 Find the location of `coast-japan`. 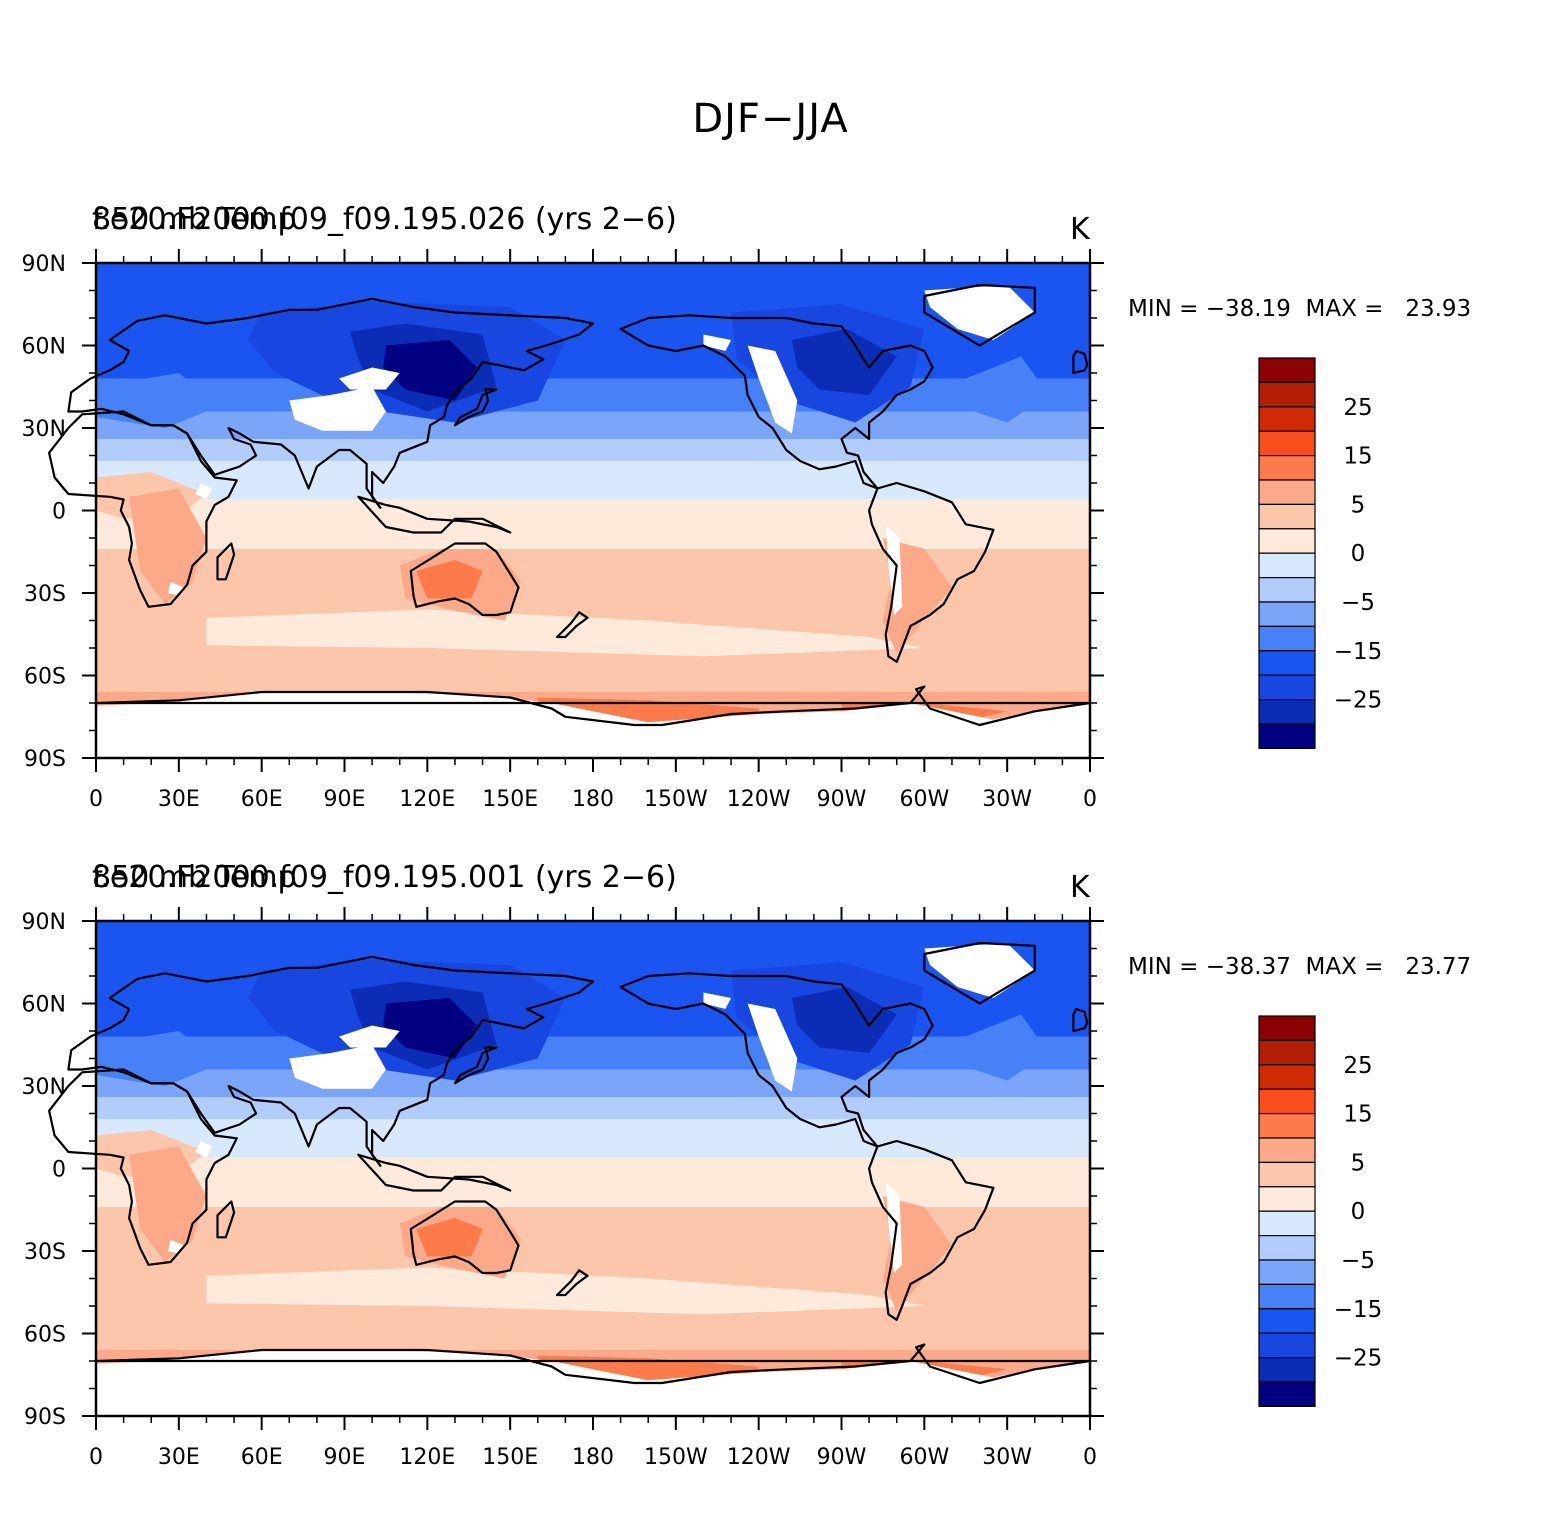

coast-japan is located at coordinates (475, 407).